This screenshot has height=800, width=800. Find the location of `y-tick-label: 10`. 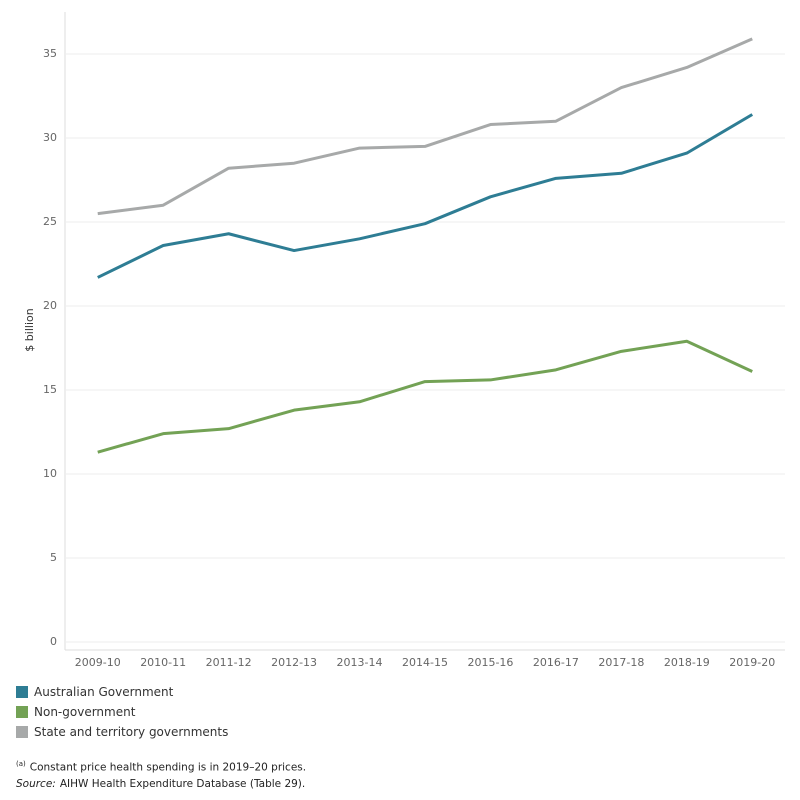

y-tick-label: 10 is located at coordinates (50, 473).